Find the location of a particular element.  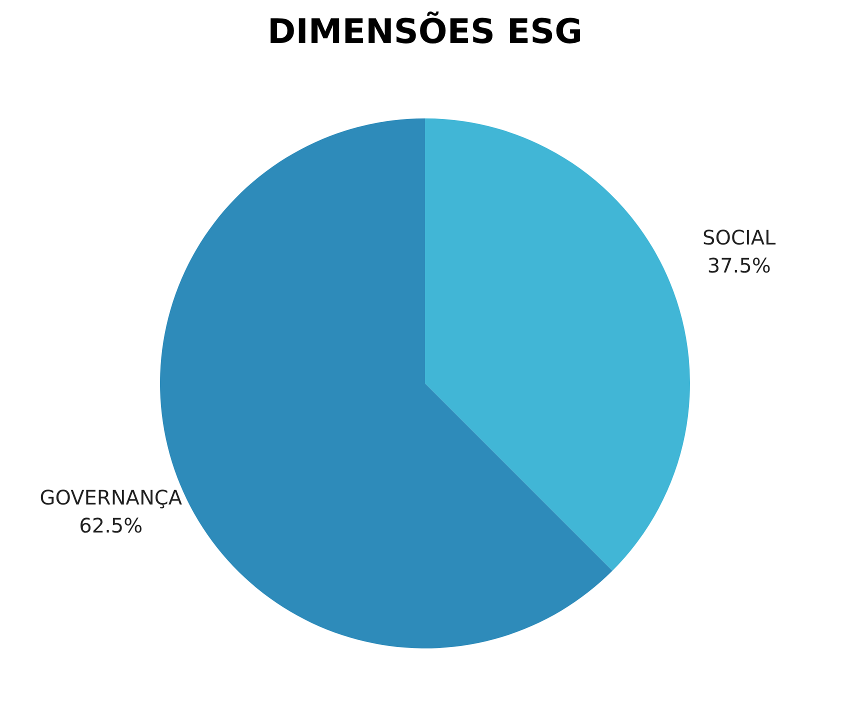

slice-label: GOVERNANÇA is located at coordinates (111, 498).